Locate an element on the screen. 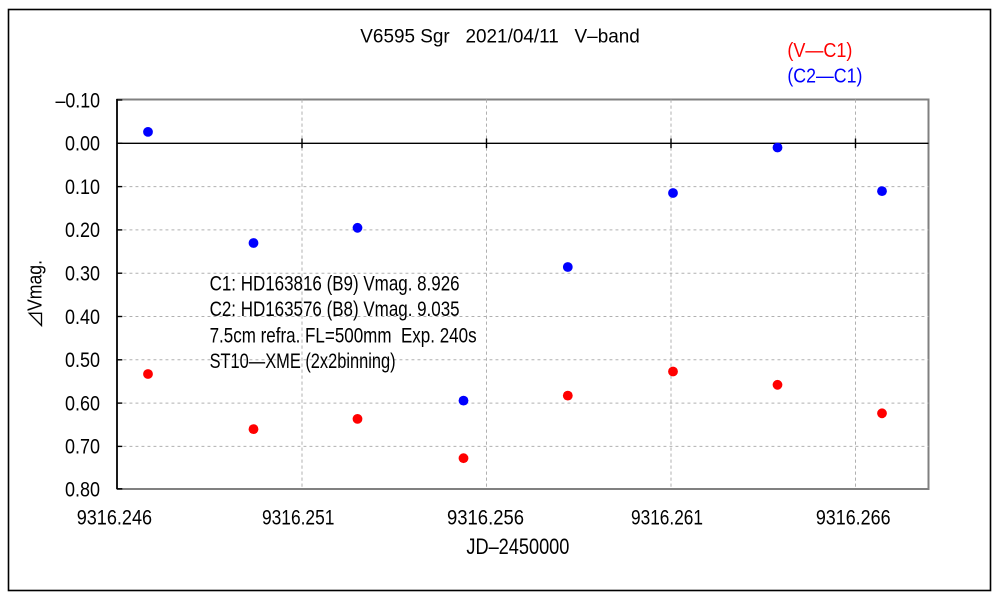 Image resolution: width=1000 pixels, height=600 pixels. svg-text:7.5cm refra. FL=500mm Exp. 24: 7.5cm refra. FL=500mm Exp. 240s is located at coordinates (343, 336).